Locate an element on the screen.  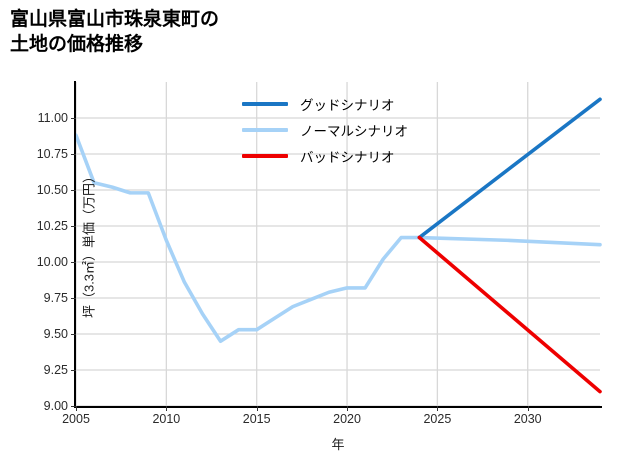
y-tick-label: 10.50 is located at coordinates (52, 190).